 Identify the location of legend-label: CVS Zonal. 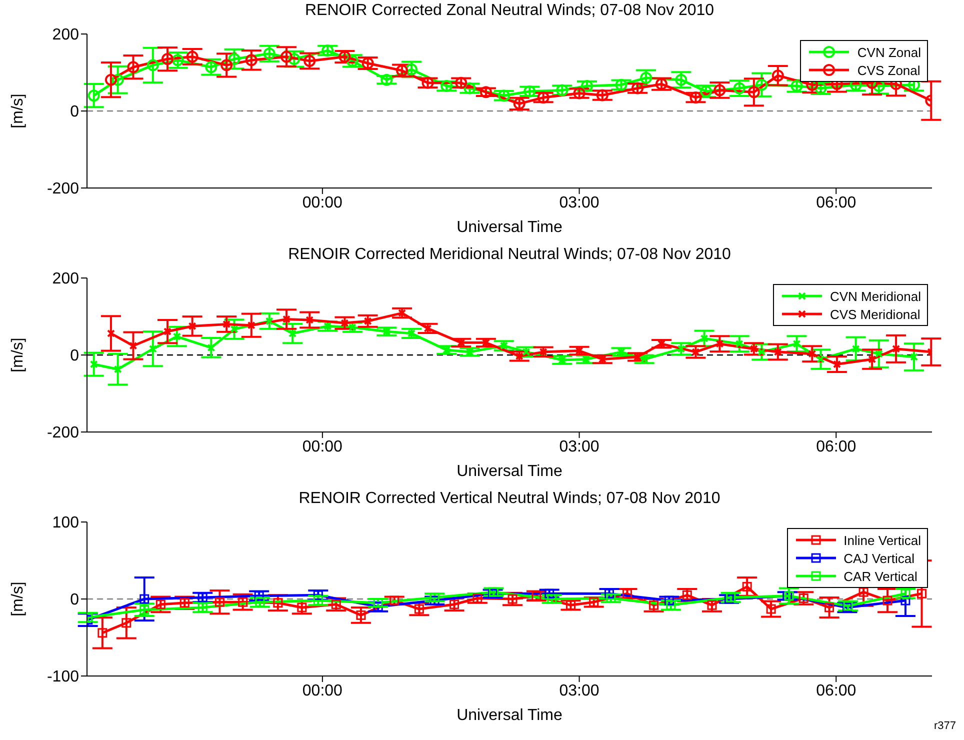
(888, 70).